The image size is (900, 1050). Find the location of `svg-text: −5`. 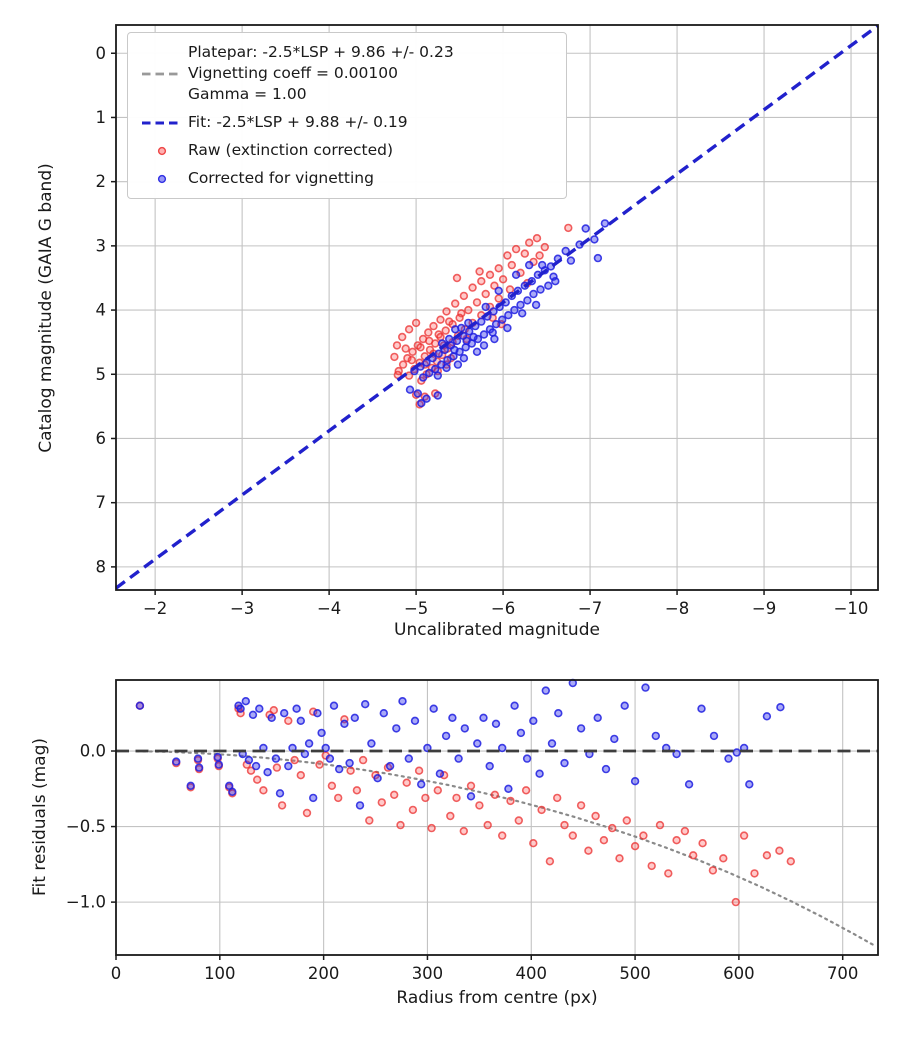

svg-text: −5 is located at coordinates (416, 608).